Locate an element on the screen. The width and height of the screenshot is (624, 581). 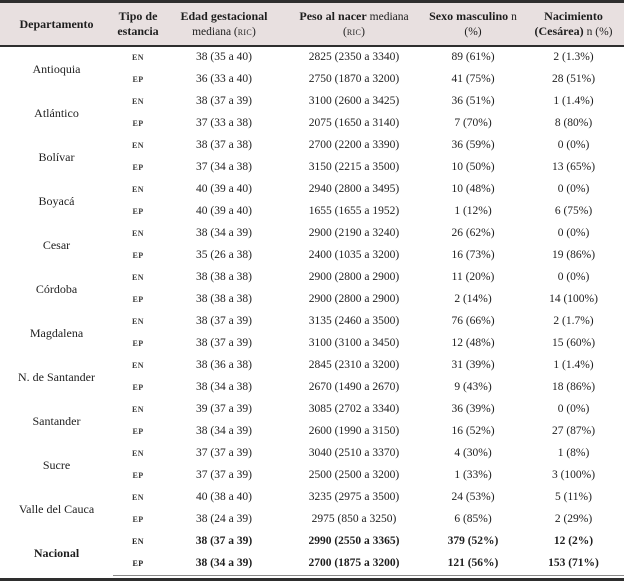
gestational-age-cell: 38 (37 a 38) is located at coordinates (224, 145).